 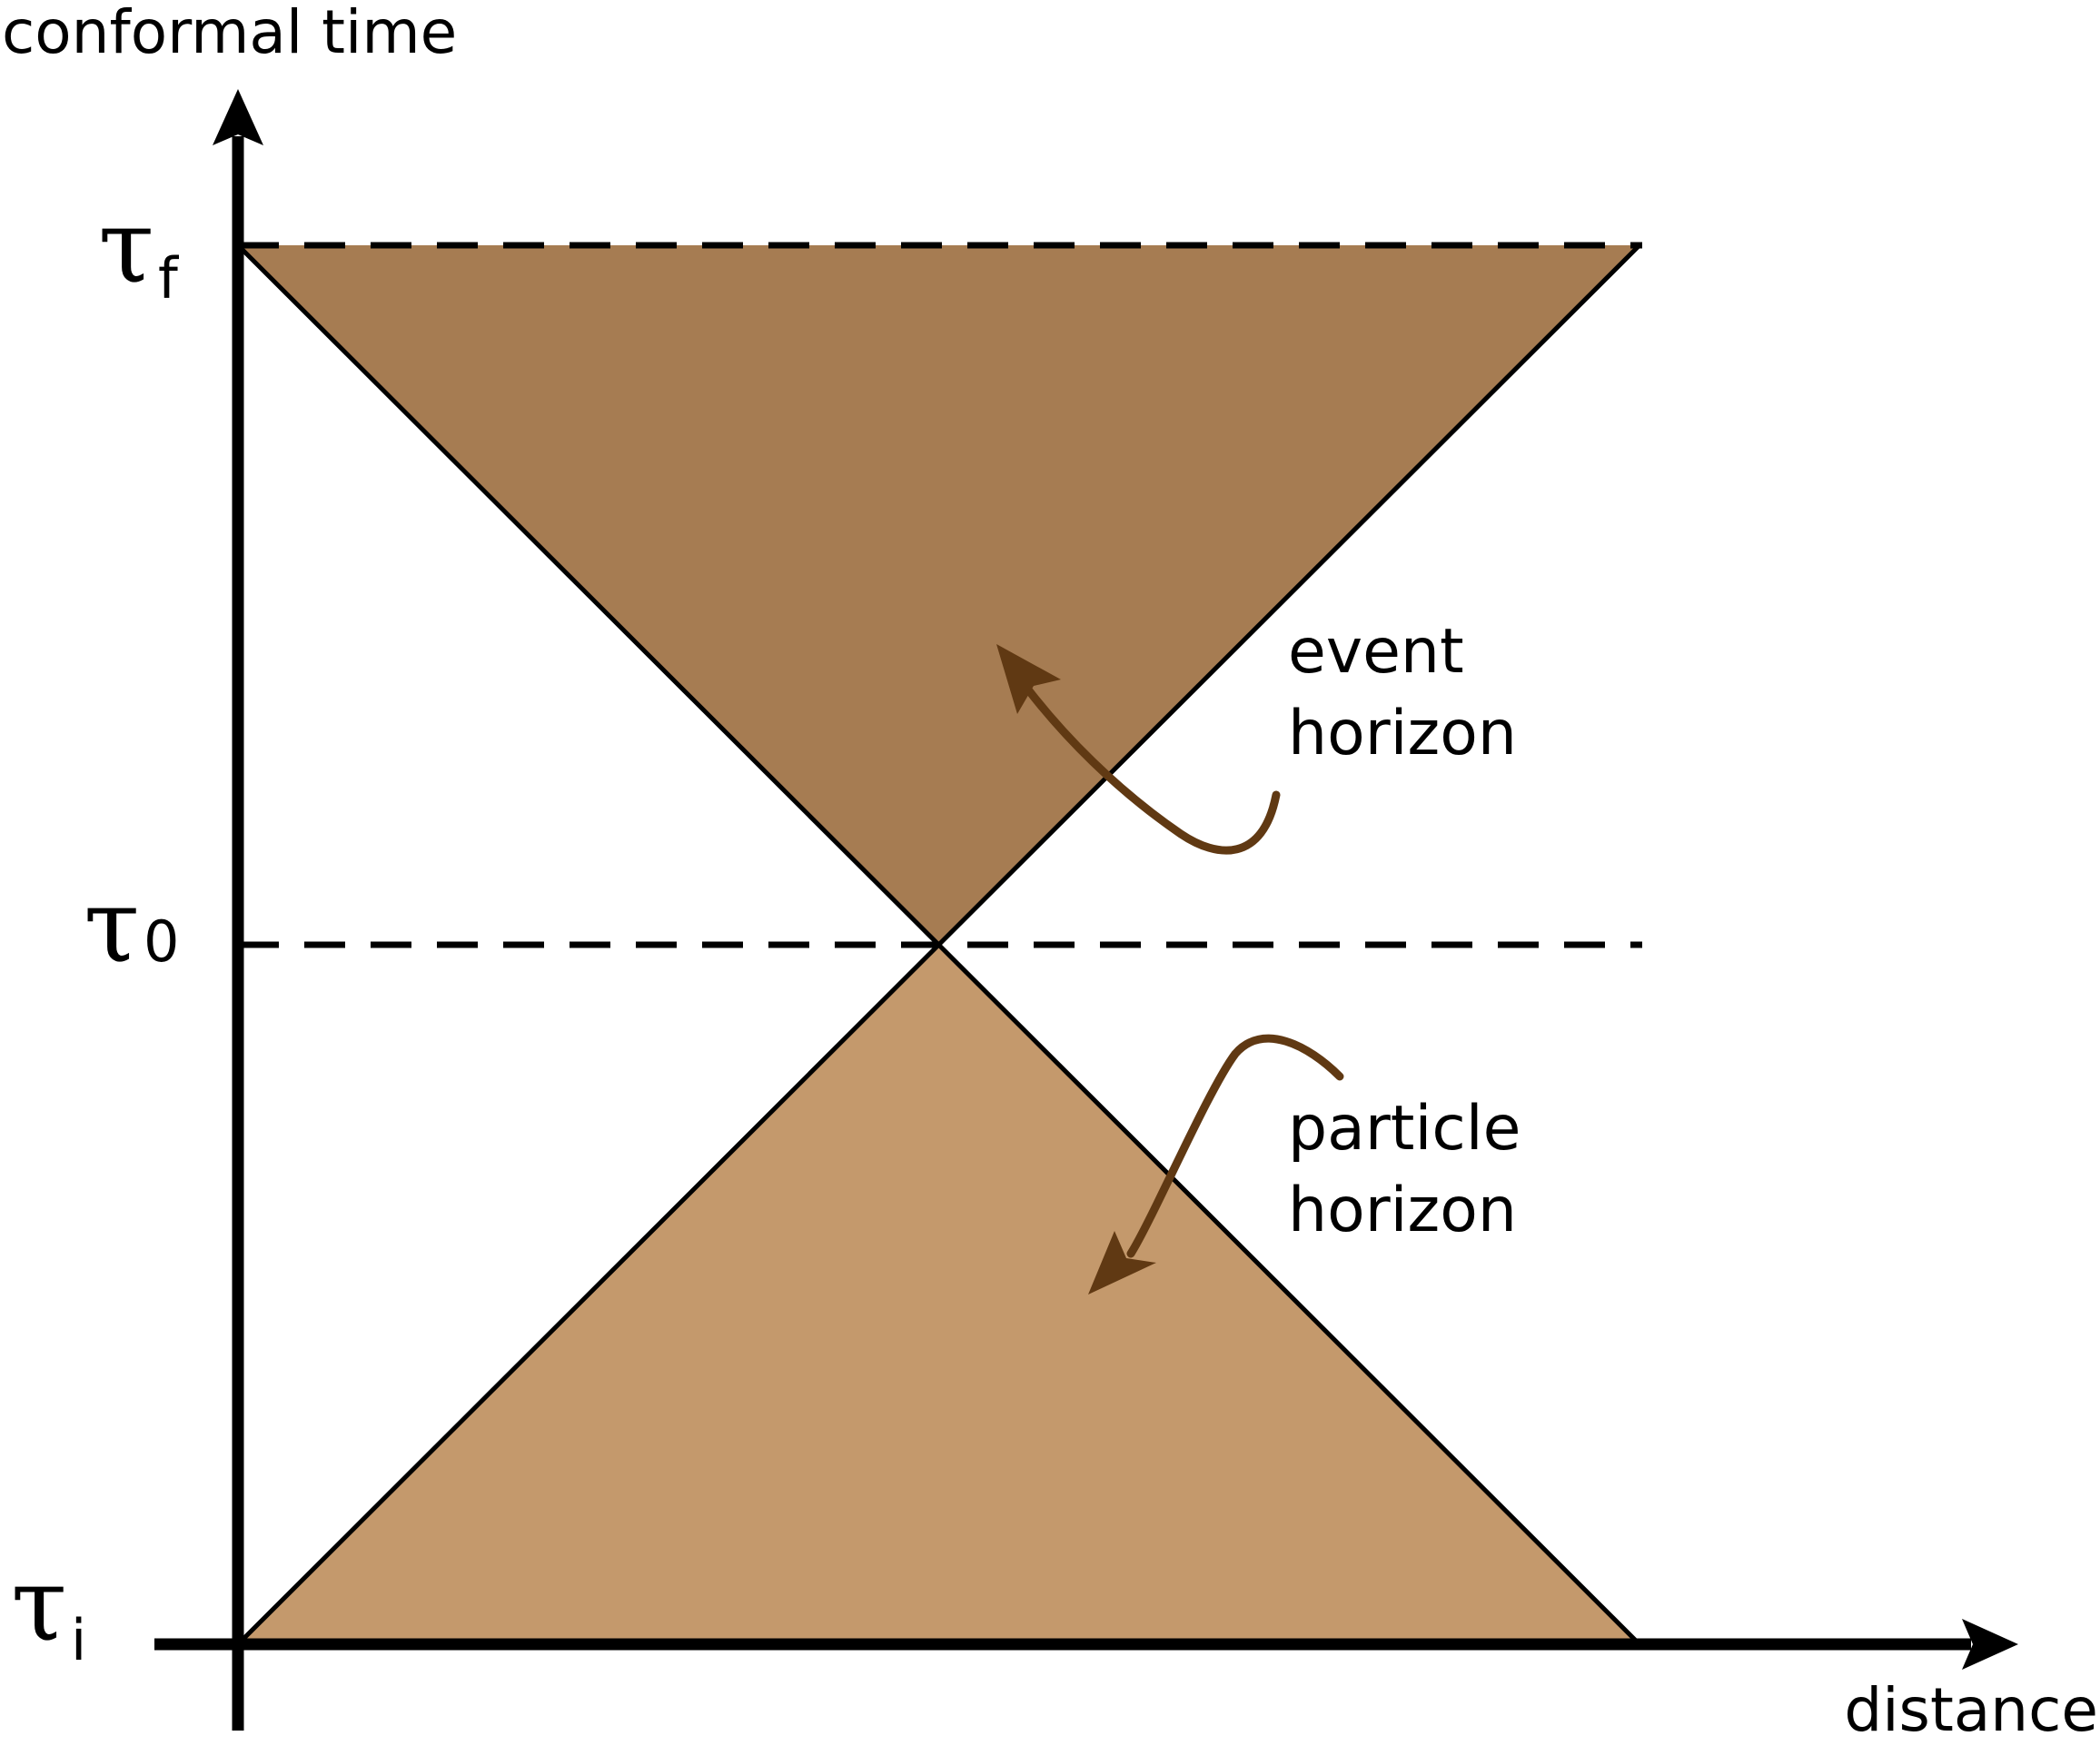 What do you see at coordinates (161, 942) in the screenshot?
I see `tau-0-subscript: 0` at bounding box center [161, 942].